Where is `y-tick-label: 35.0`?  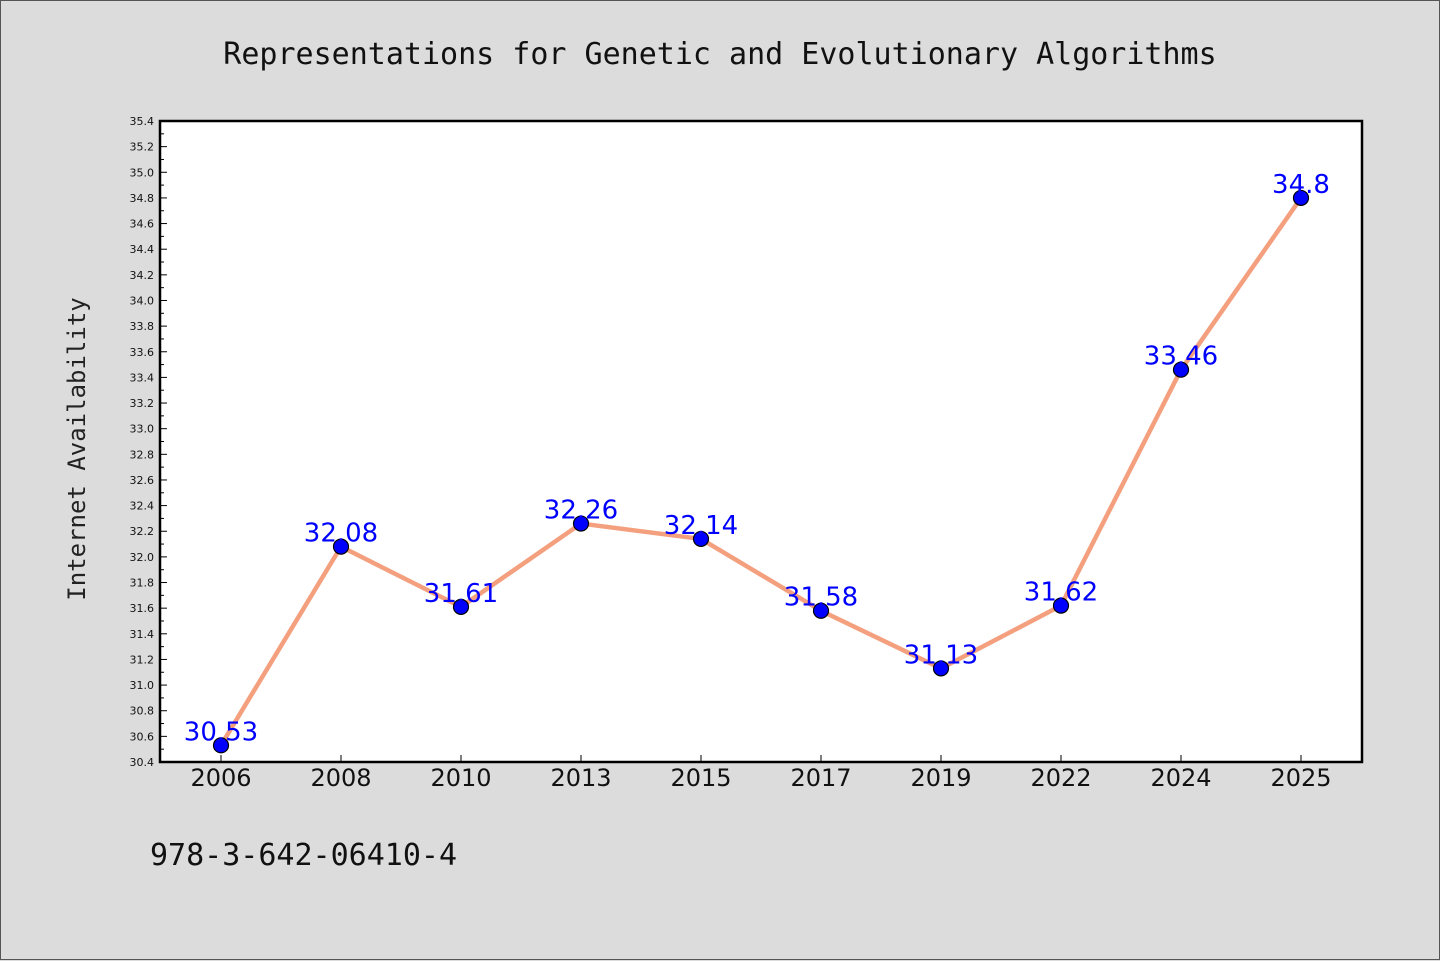
y-tick-label: 35.0 is located at coordinates (142, 172).